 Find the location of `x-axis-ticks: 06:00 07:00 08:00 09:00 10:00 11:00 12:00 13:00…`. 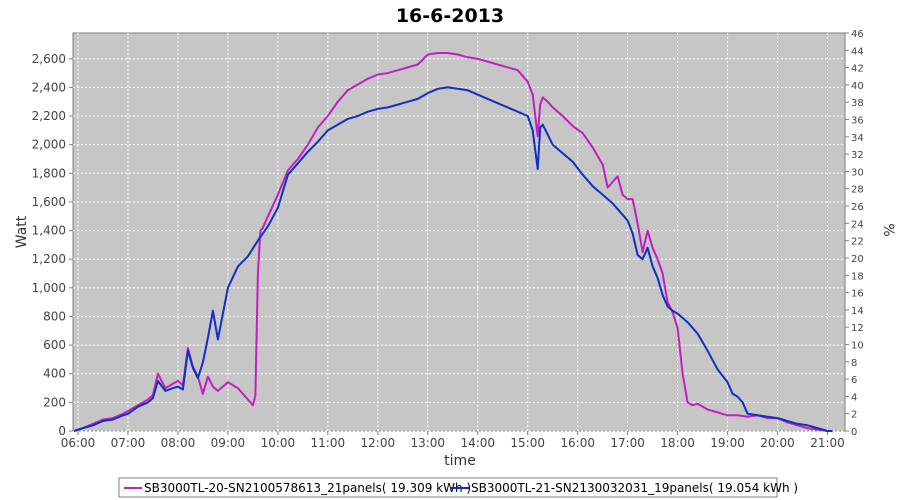

x-axis-ticks: 06:00 07:00 08:00 09:00 10:00 11:00 12:00 13:00… is located at coordinates (453, 440).